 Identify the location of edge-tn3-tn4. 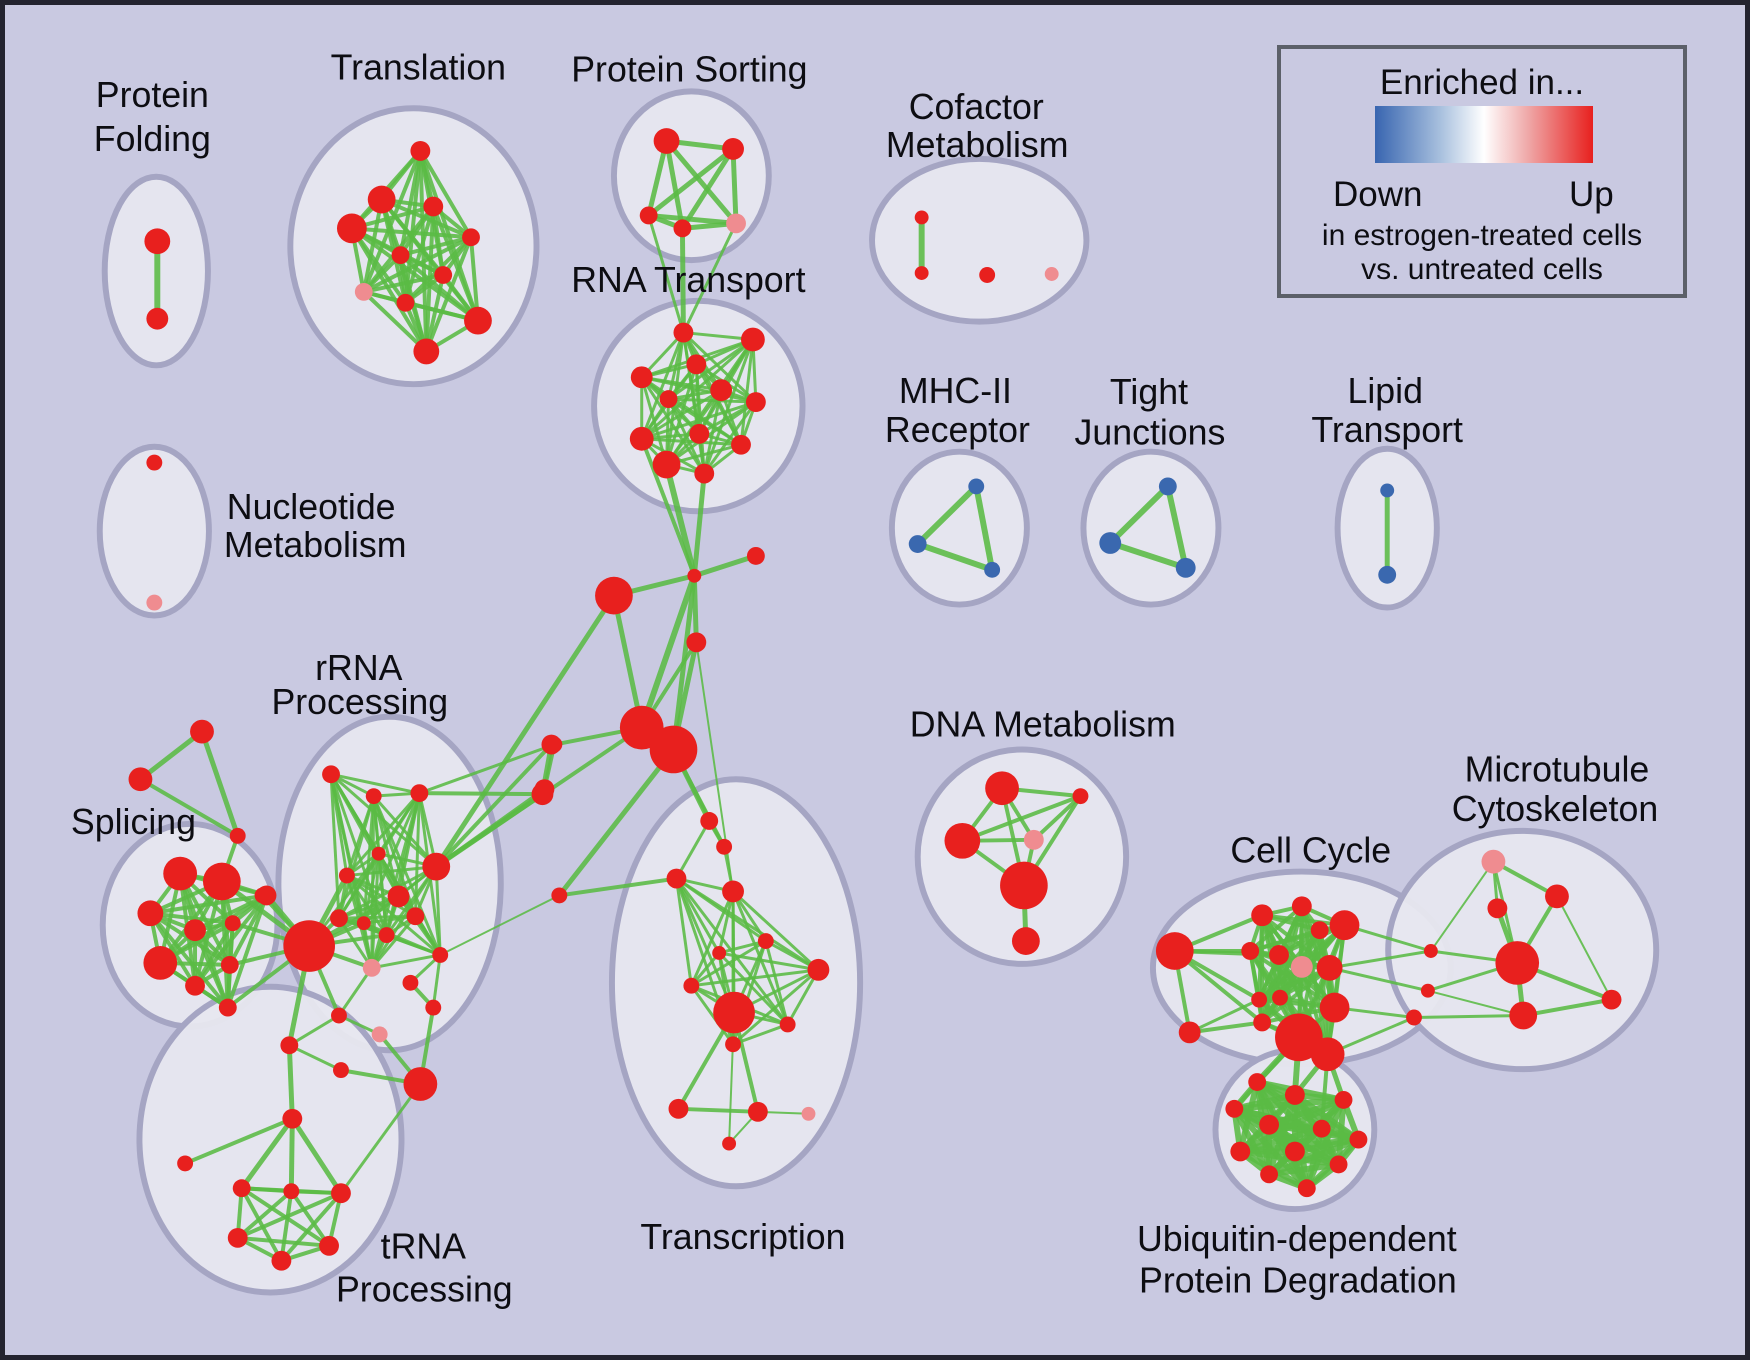
(289, 1215).